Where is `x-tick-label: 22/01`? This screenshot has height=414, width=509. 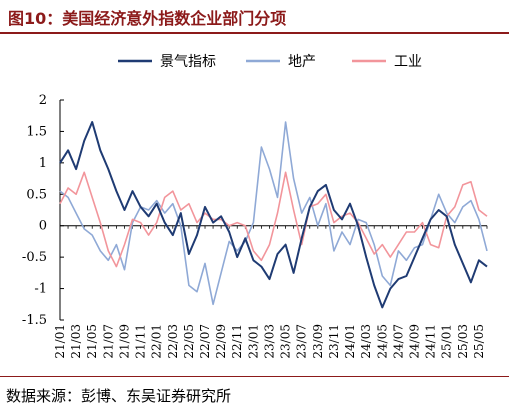
x-tick-label: 22/01 is located at coordinates (157, 341).